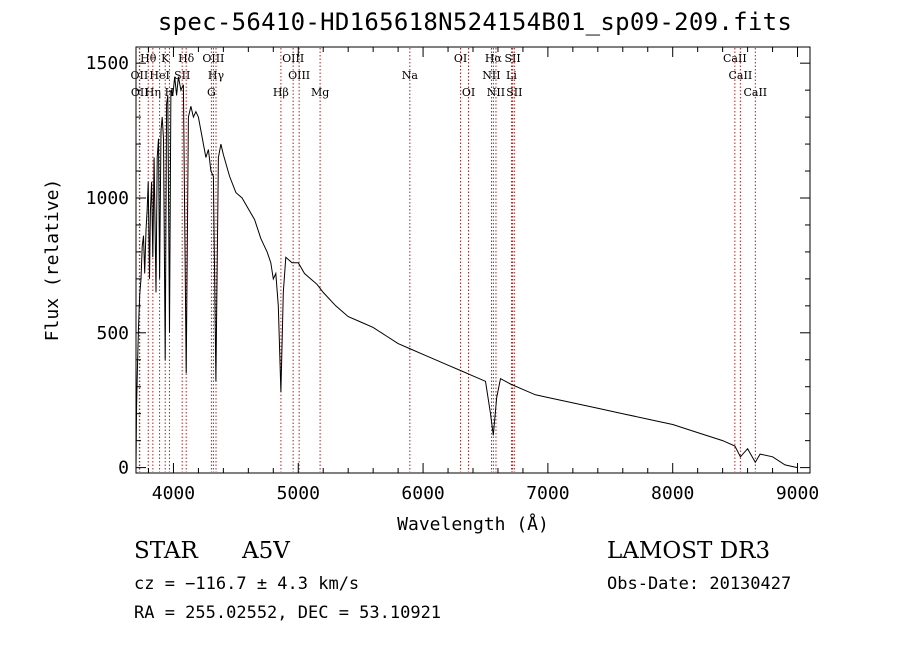 This screenshot has width=900, height=649. Describe the element at coordinates (735, 58) in the screenshot. I see `line-label-25: CaII` at that location.